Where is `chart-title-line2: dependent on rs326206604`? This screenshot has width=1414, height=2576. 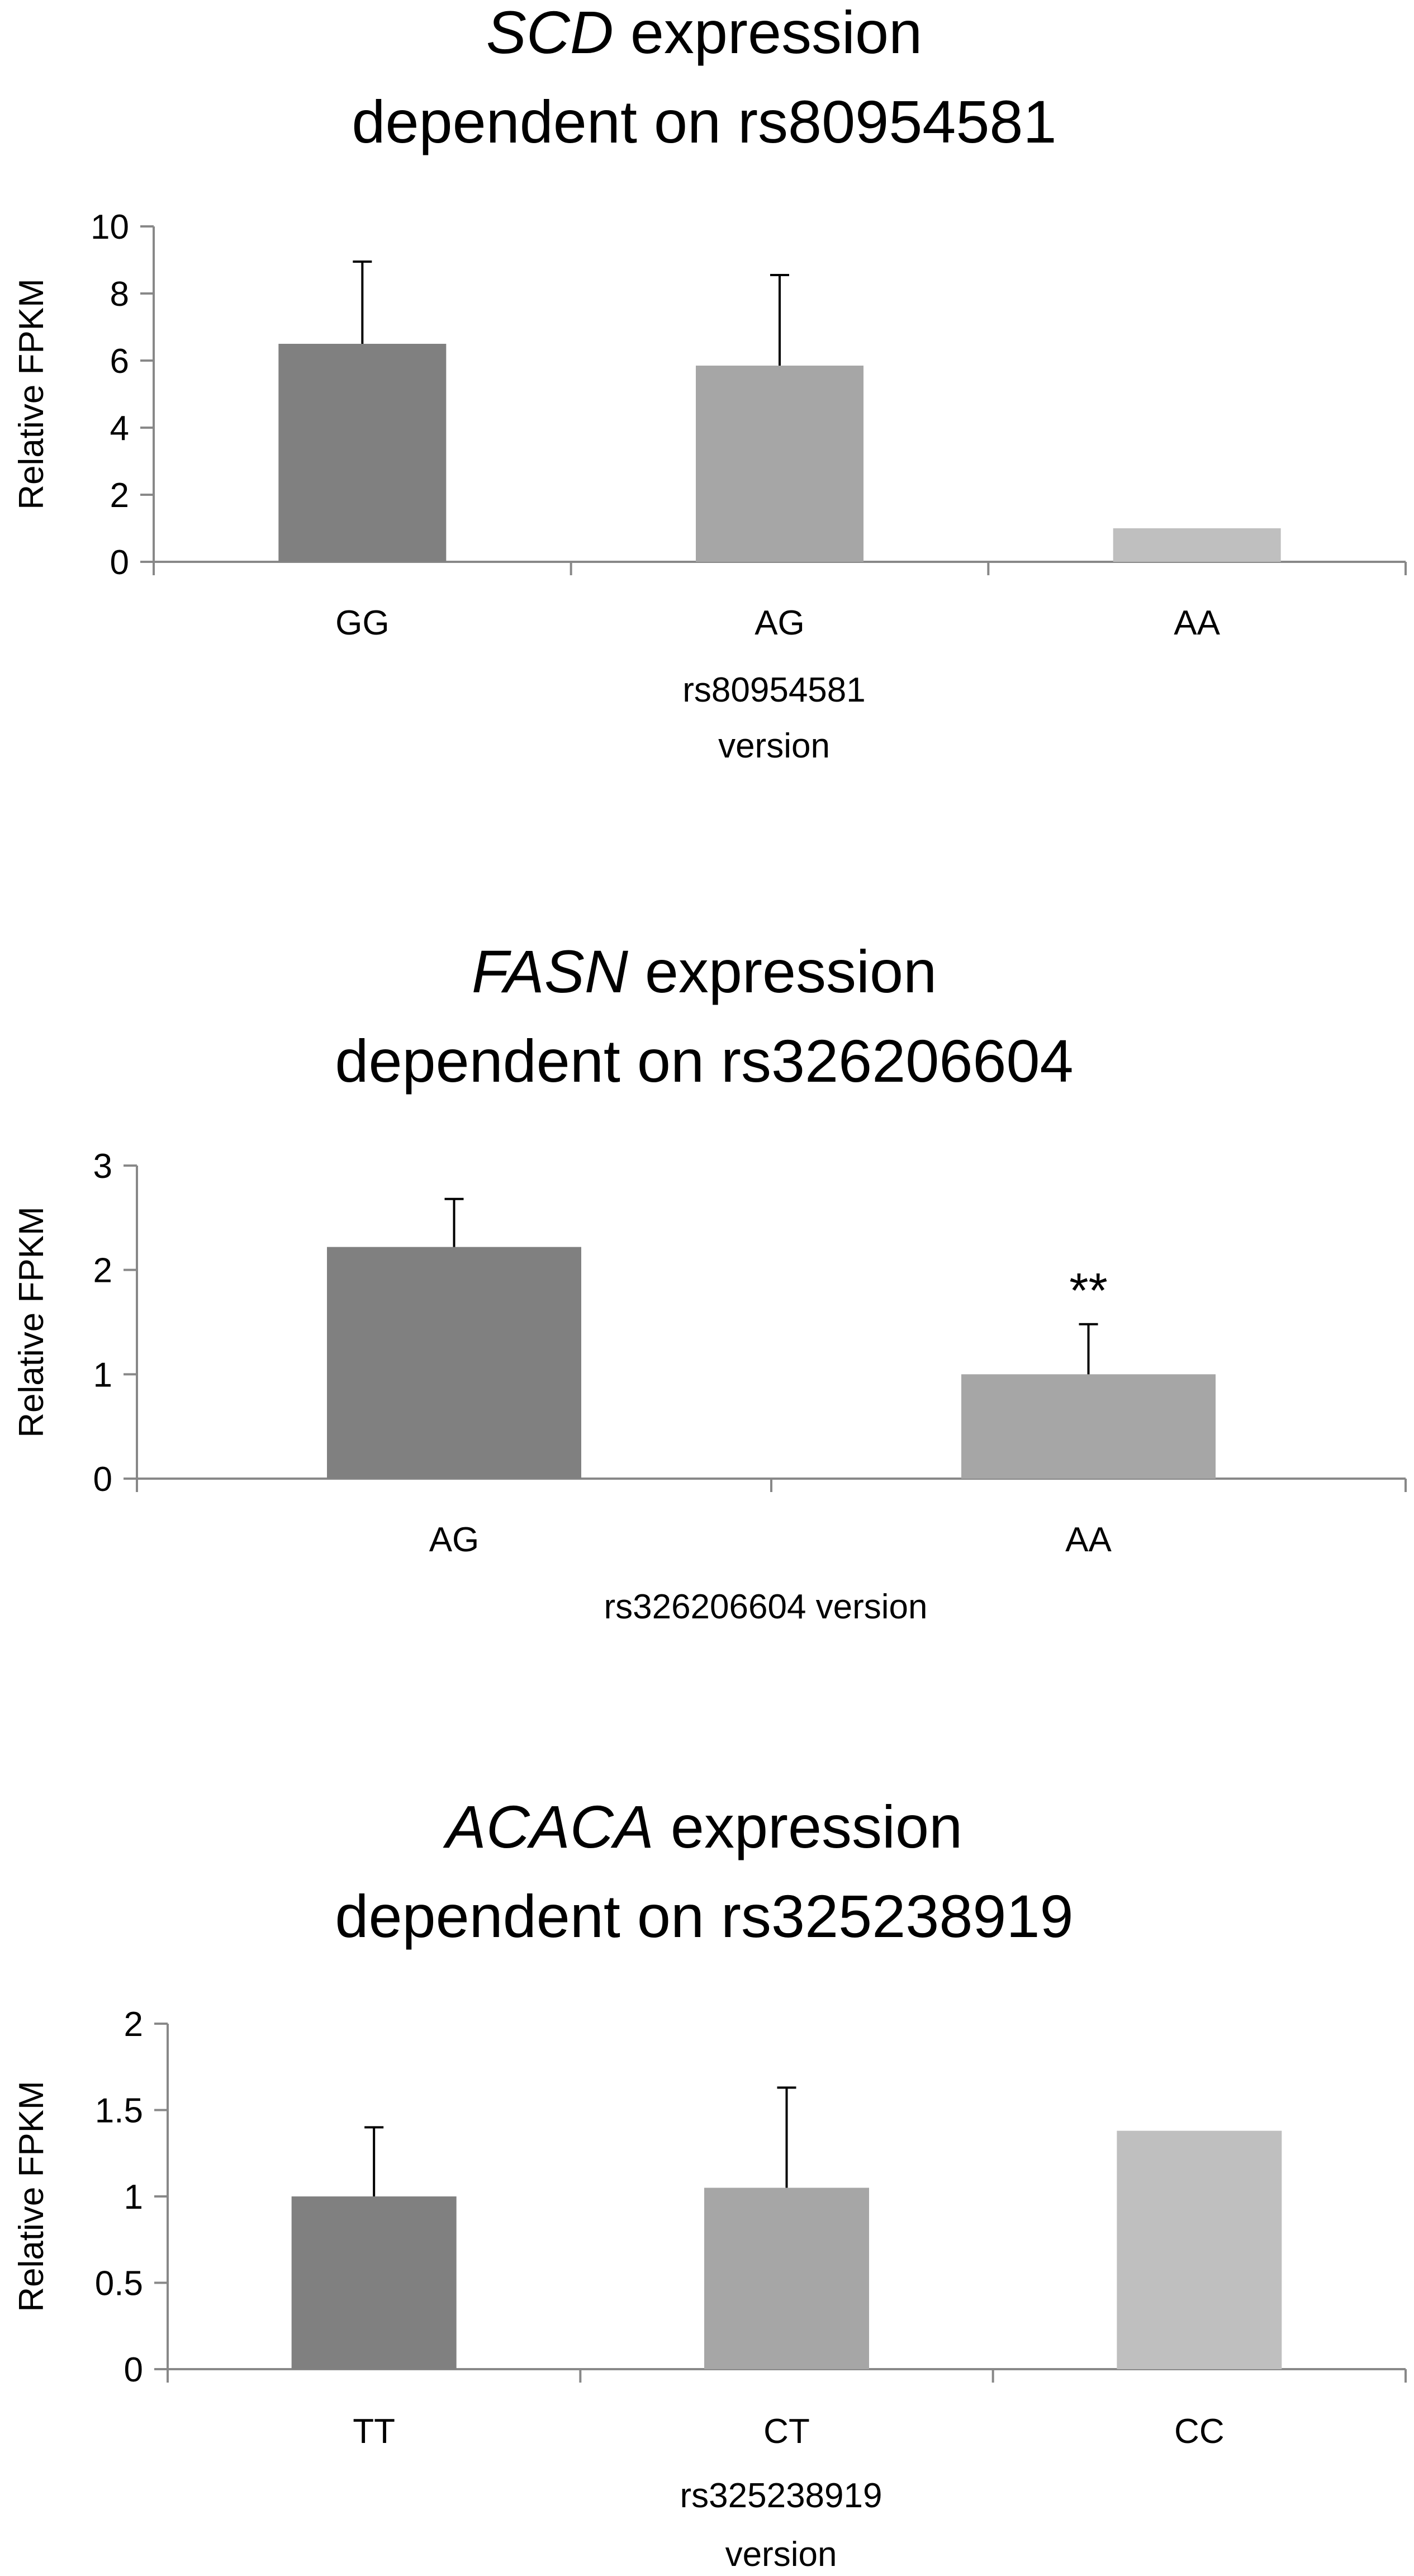 chart-title-line2: dependent on rs326206604 is located at coordinates (704, 1061).